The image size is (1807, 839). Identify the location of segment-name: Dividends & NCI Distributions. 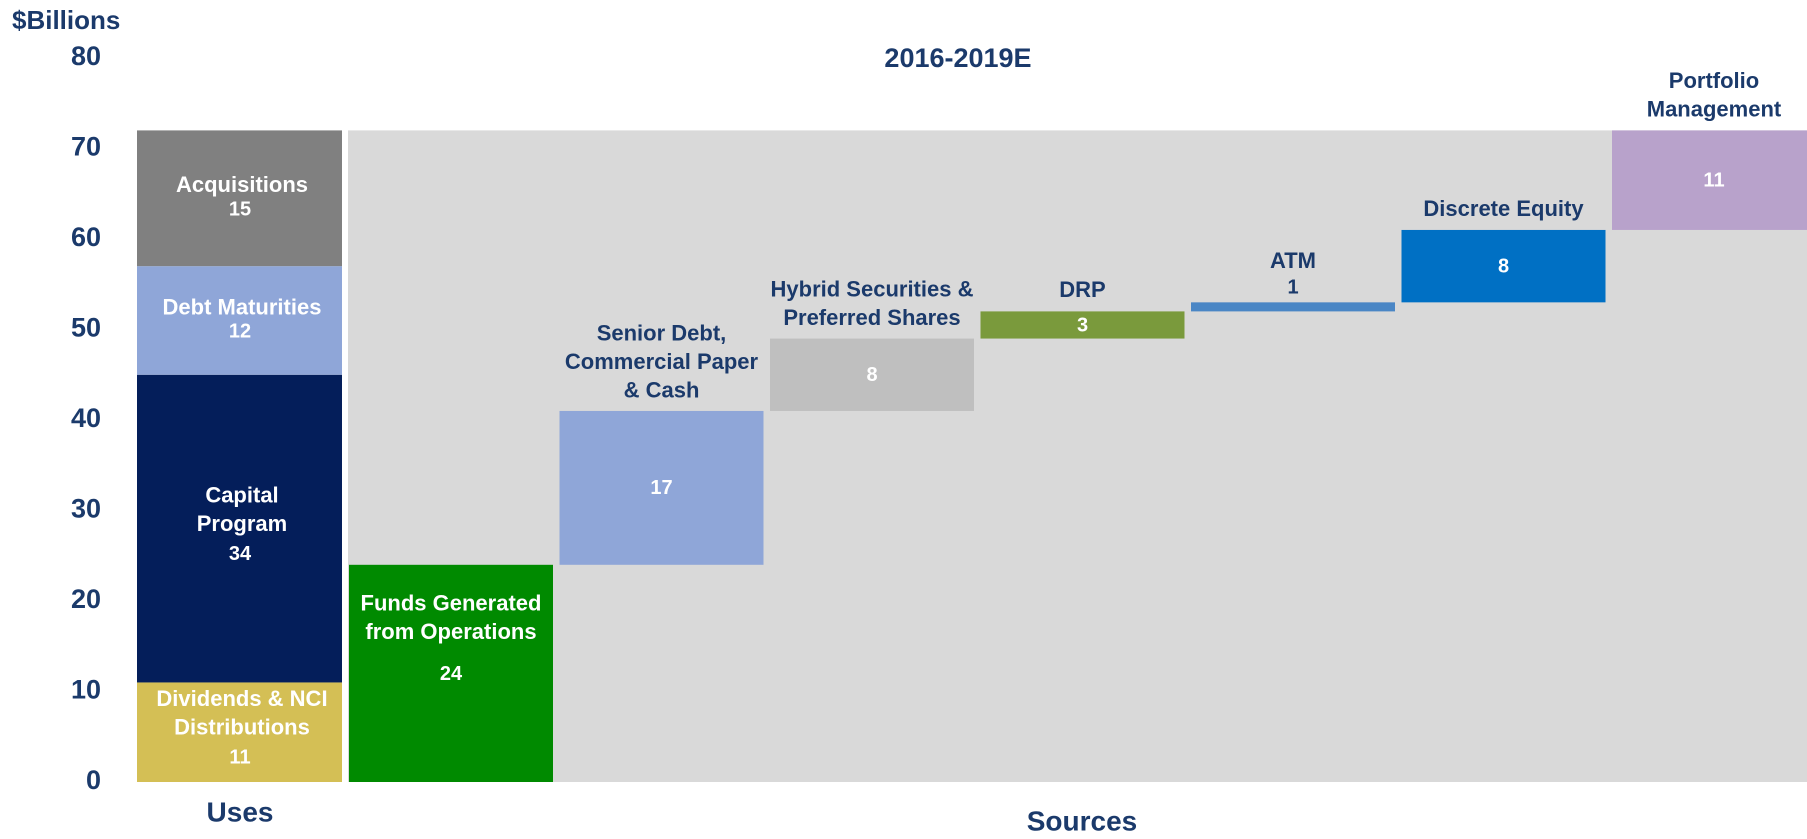
(241, 713).